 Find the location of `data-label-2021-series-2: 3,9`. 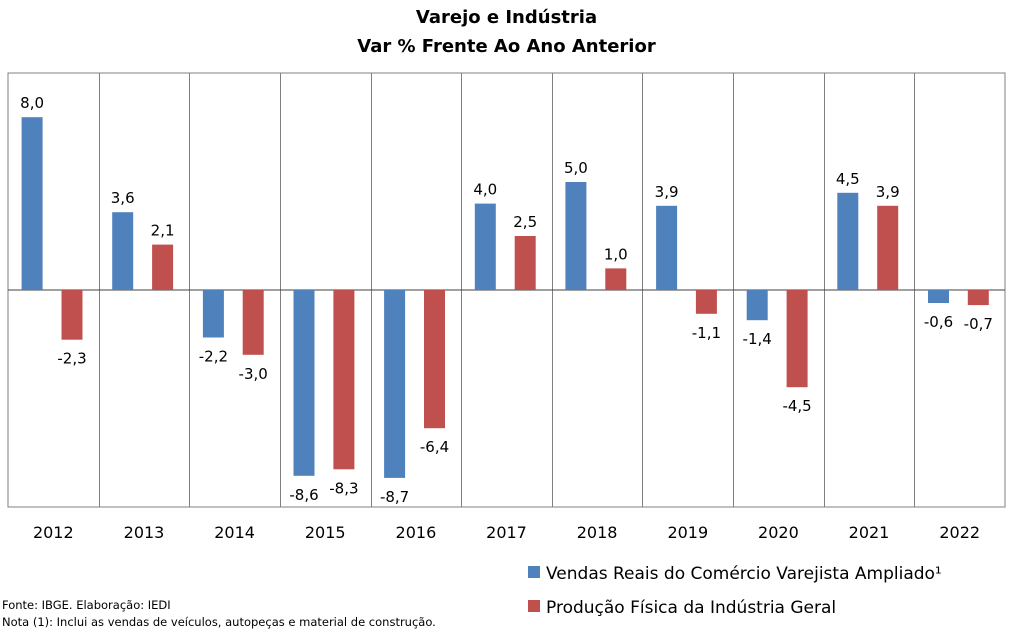

data-label-2021-series-2: 3,9 is located at coordinates (888, 192).